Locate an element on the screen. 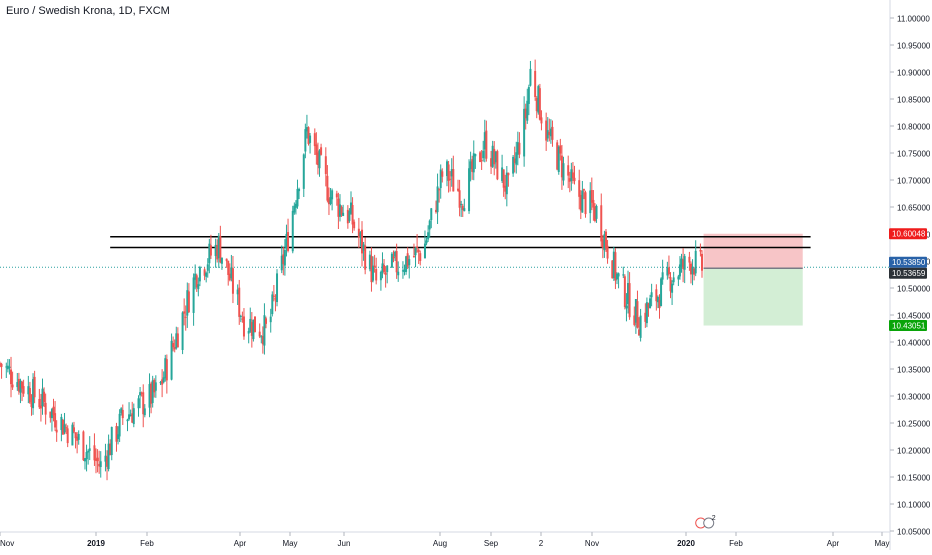 The width and height of the screenshot is (932, 555). price-axis-tick-label: 10.90000 is located at coordinates (914, 73).